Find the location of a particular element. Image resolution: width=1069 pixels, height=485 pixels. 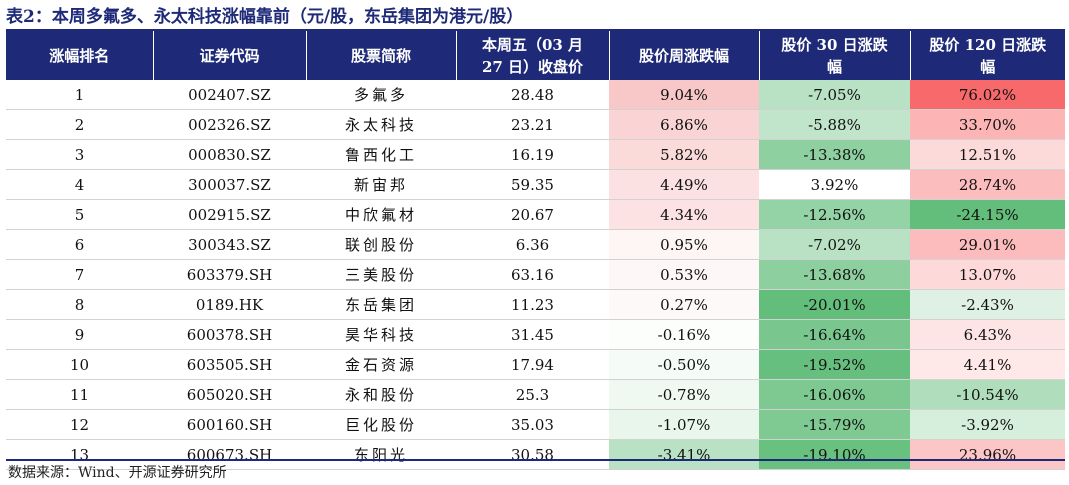

cell-rank: 3 is located at coordinates (79, 154).